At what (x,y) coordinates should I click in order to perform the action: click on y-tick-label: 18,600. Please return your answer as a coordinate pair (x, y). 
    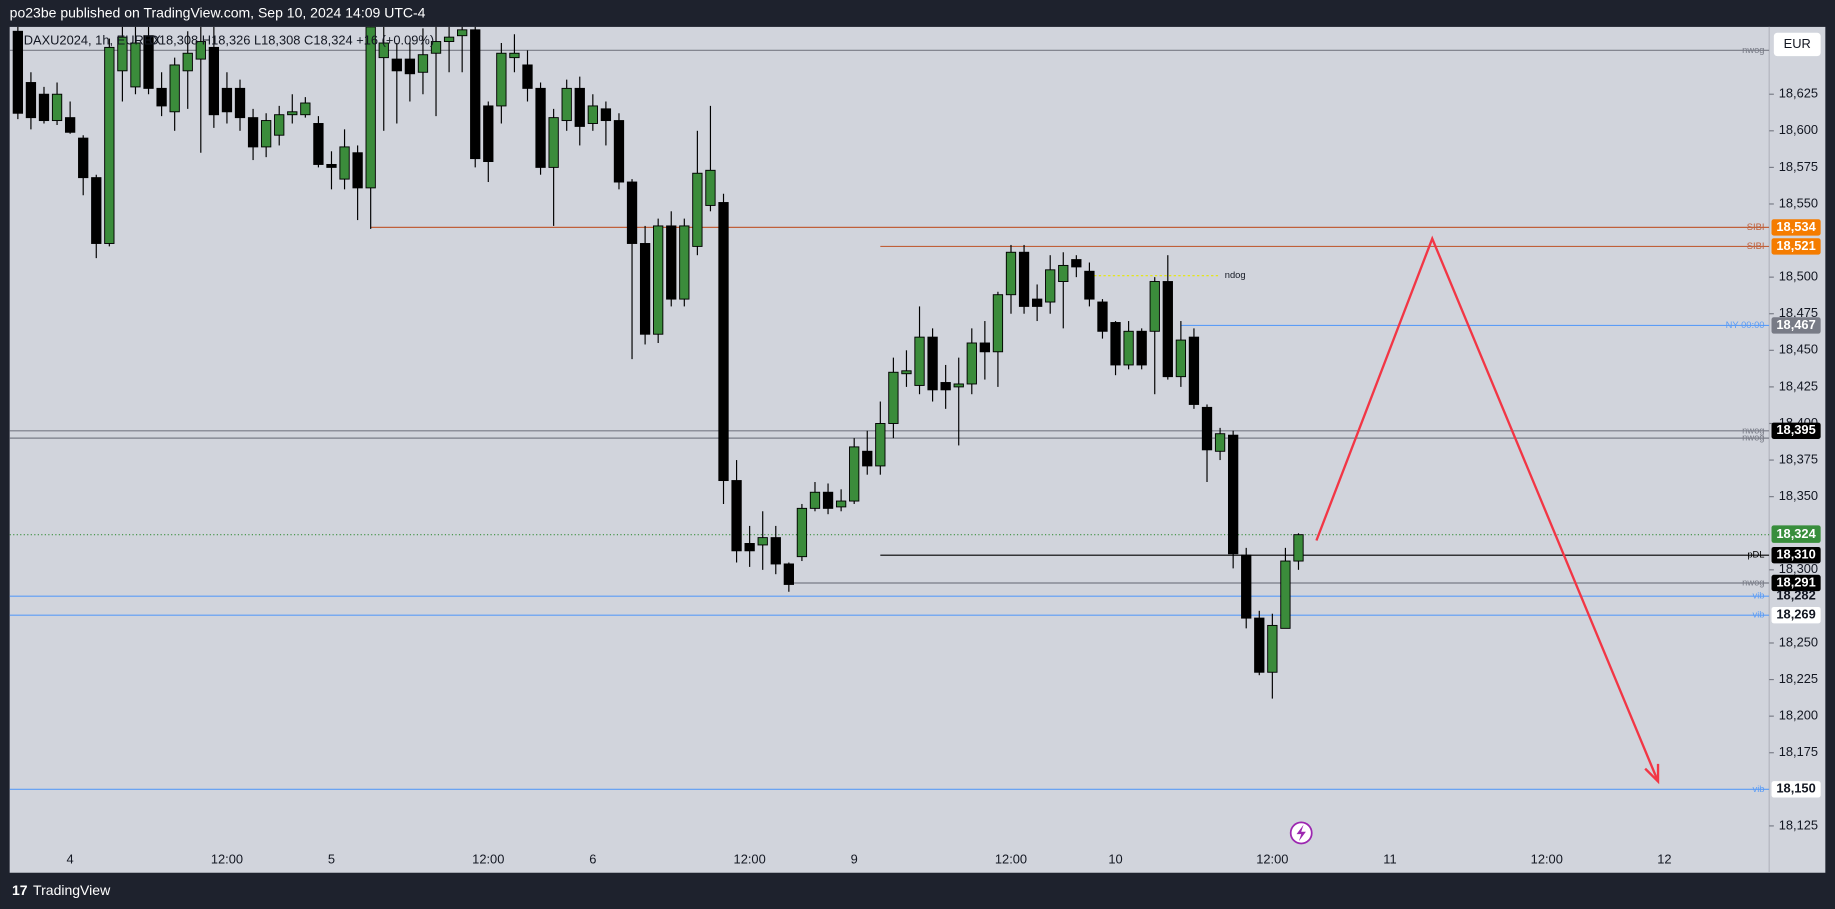
    Looking at the image, I should click on (1798, 129).